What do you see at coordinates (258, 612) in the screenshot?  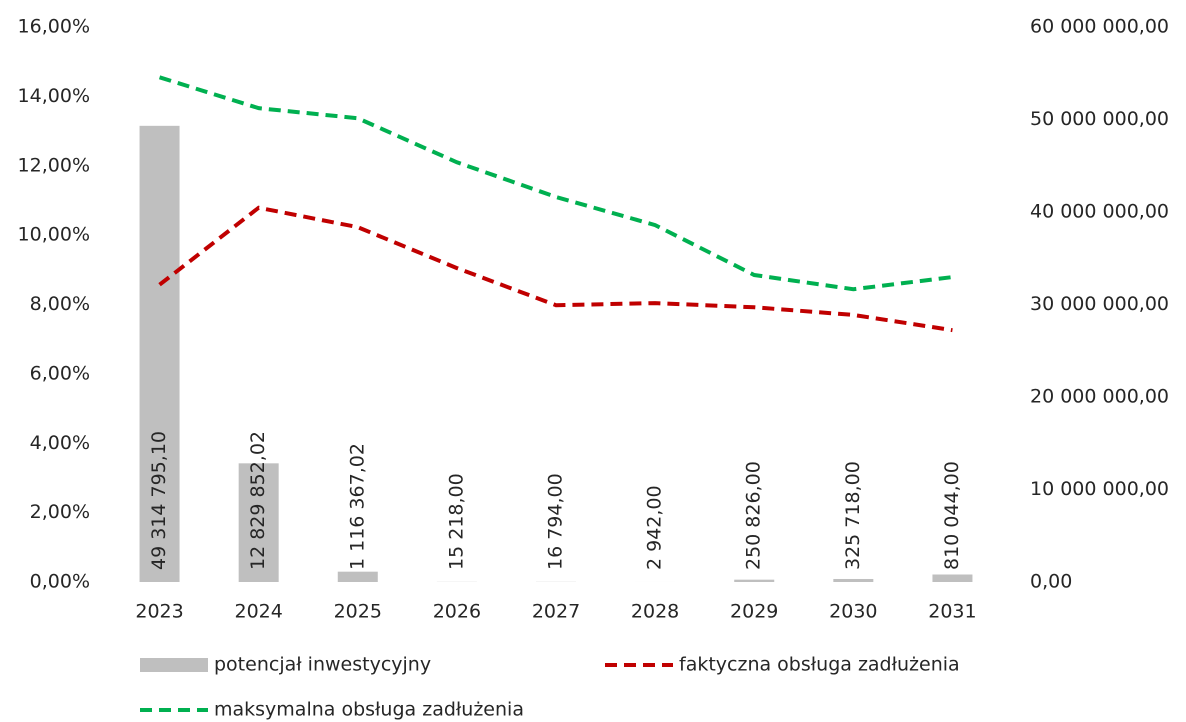 I see `x-tick-label: 2024` at bounding box center [258, 612].